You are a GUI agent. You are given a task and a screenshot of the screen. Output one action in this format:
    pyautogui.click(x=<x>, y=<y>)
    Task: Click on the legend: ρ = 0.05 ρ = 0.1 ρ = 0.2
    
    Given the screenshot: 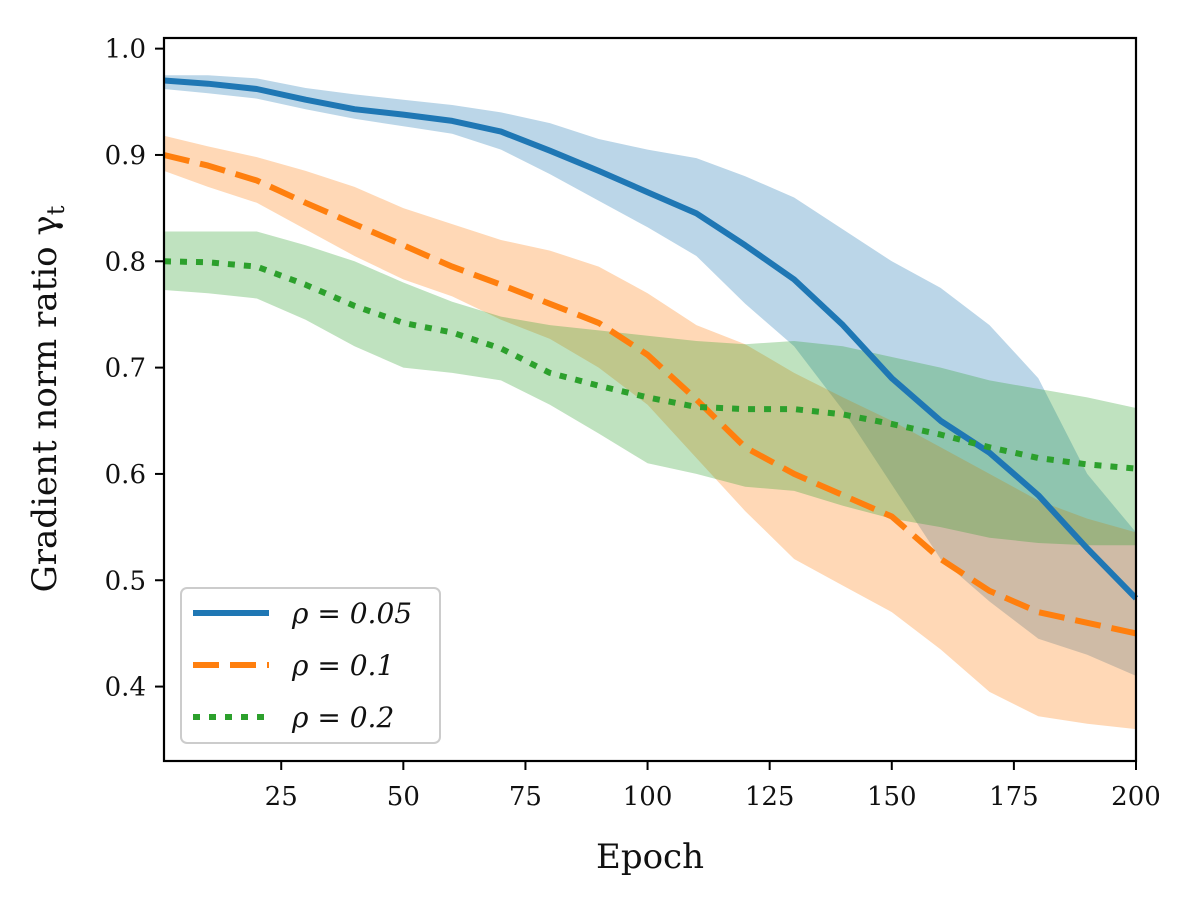 What is the action you would take?
    pyautogui.click(x=310, y=665)
    